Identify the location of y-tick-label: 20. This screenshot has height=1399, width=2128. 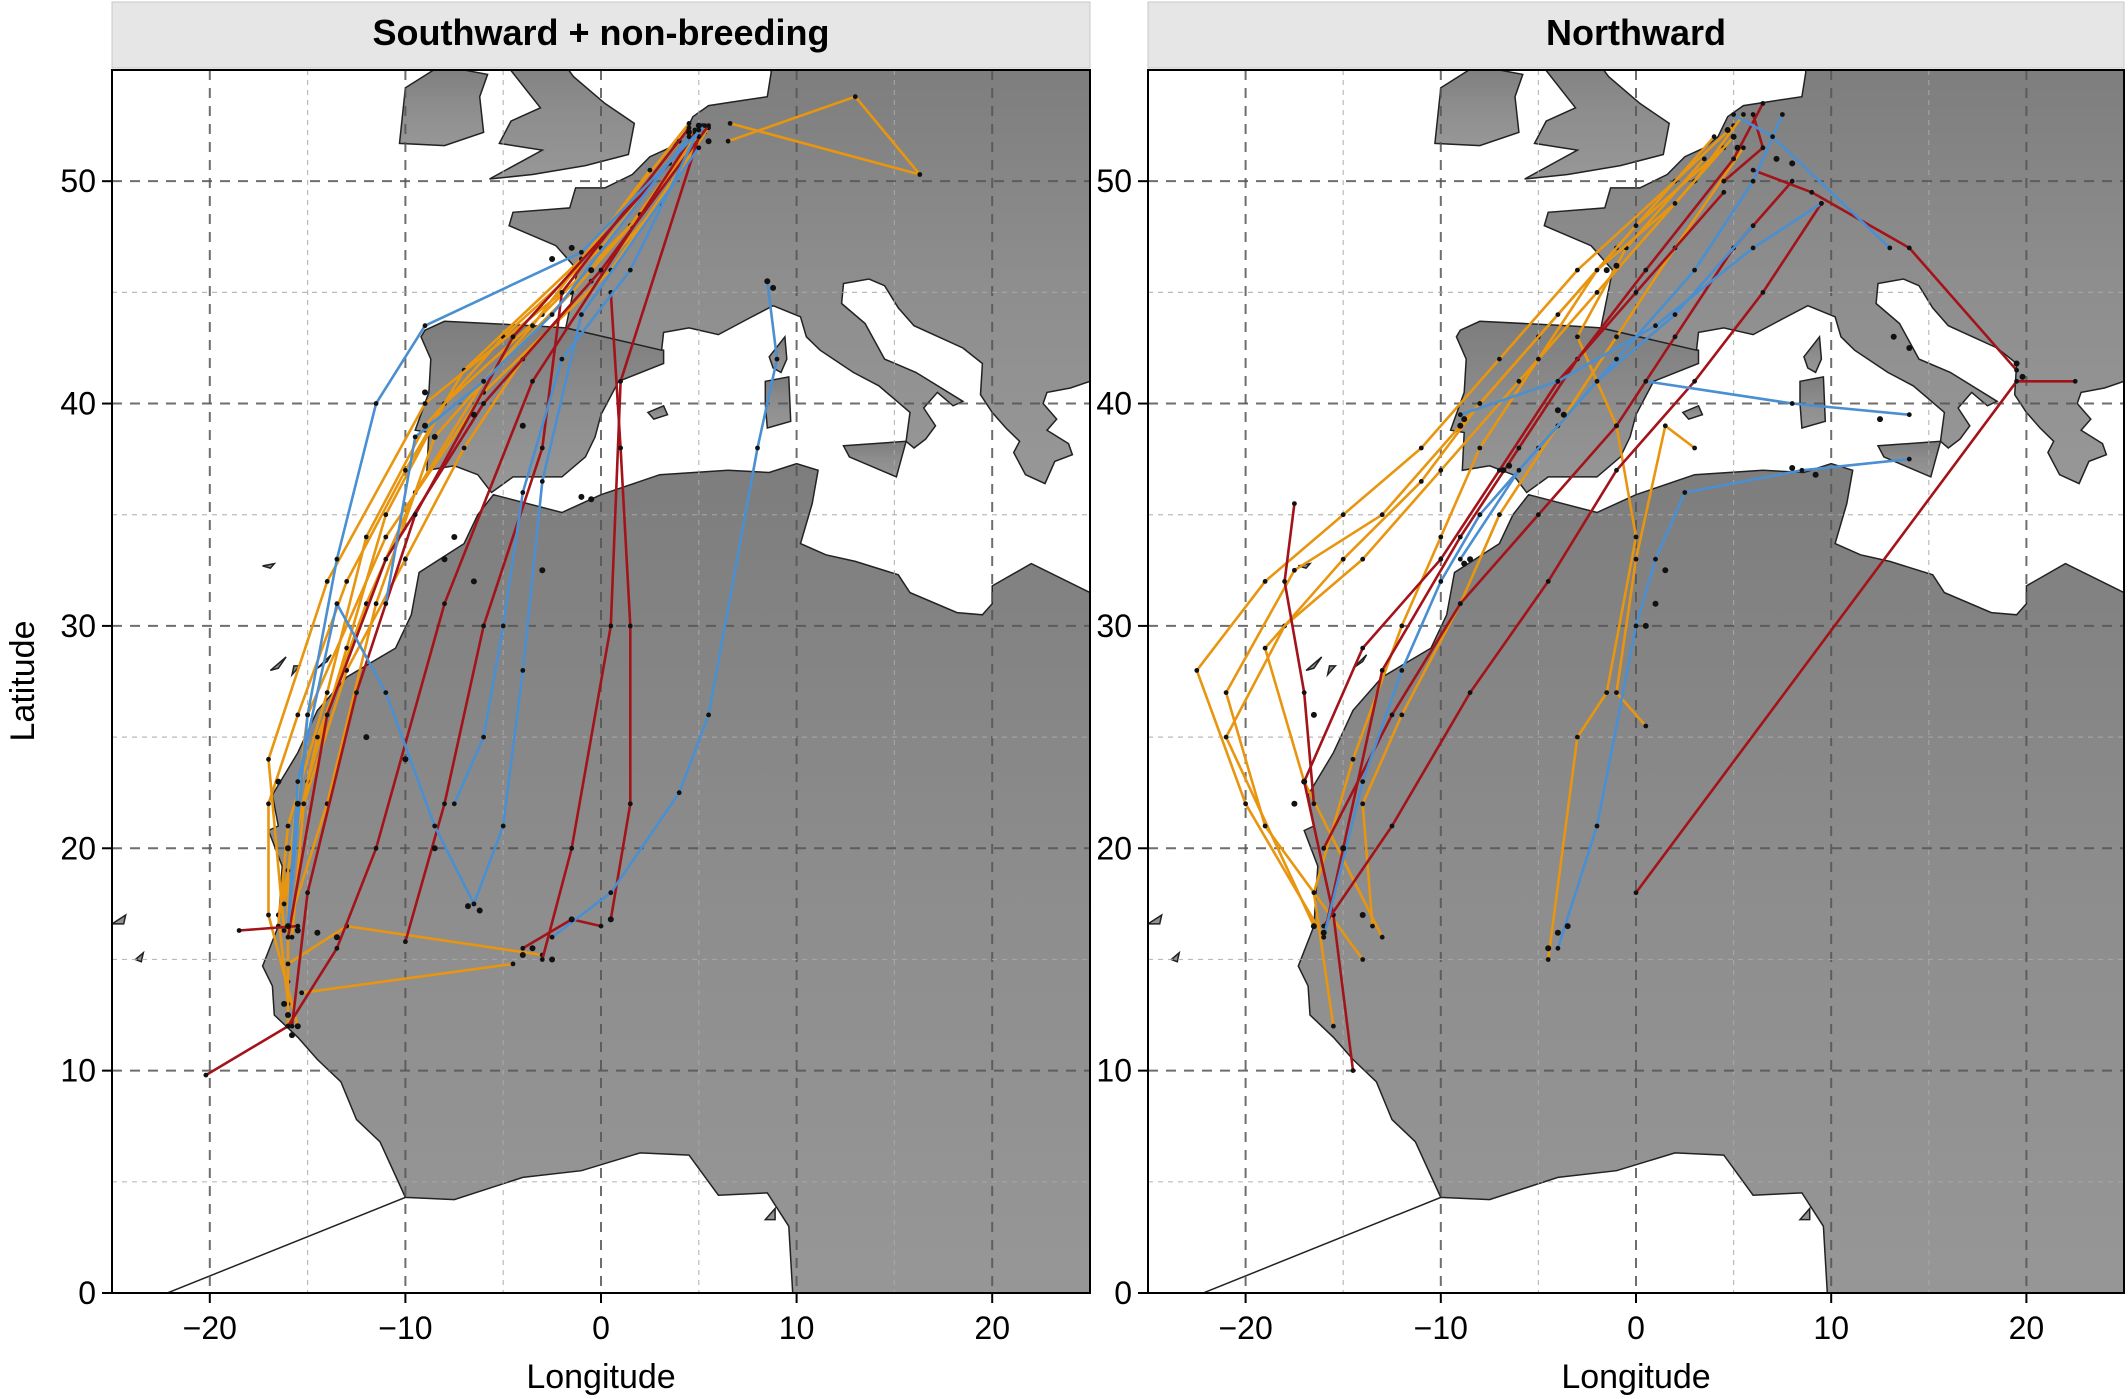
(1114, 848).